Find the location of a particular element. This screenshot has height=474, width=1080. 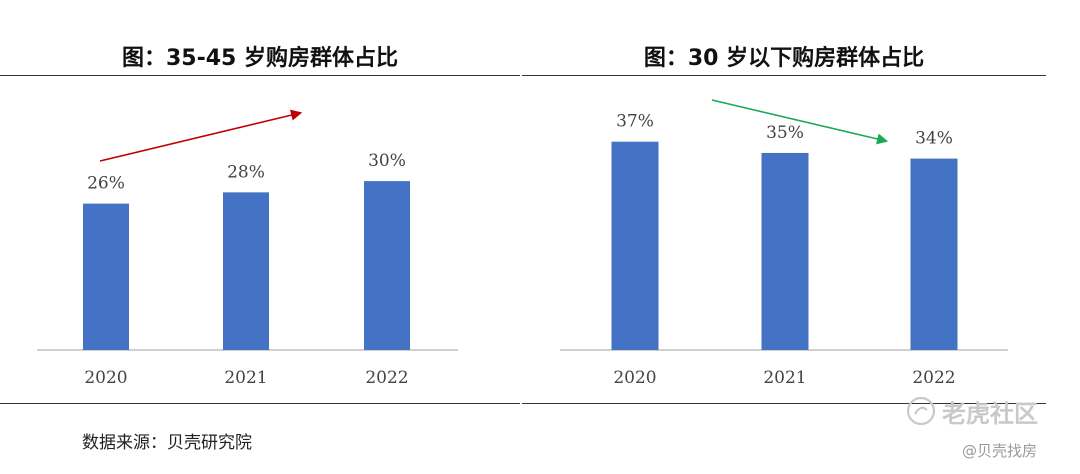

tiger-logo-icon is located at coordinates (921, 411).